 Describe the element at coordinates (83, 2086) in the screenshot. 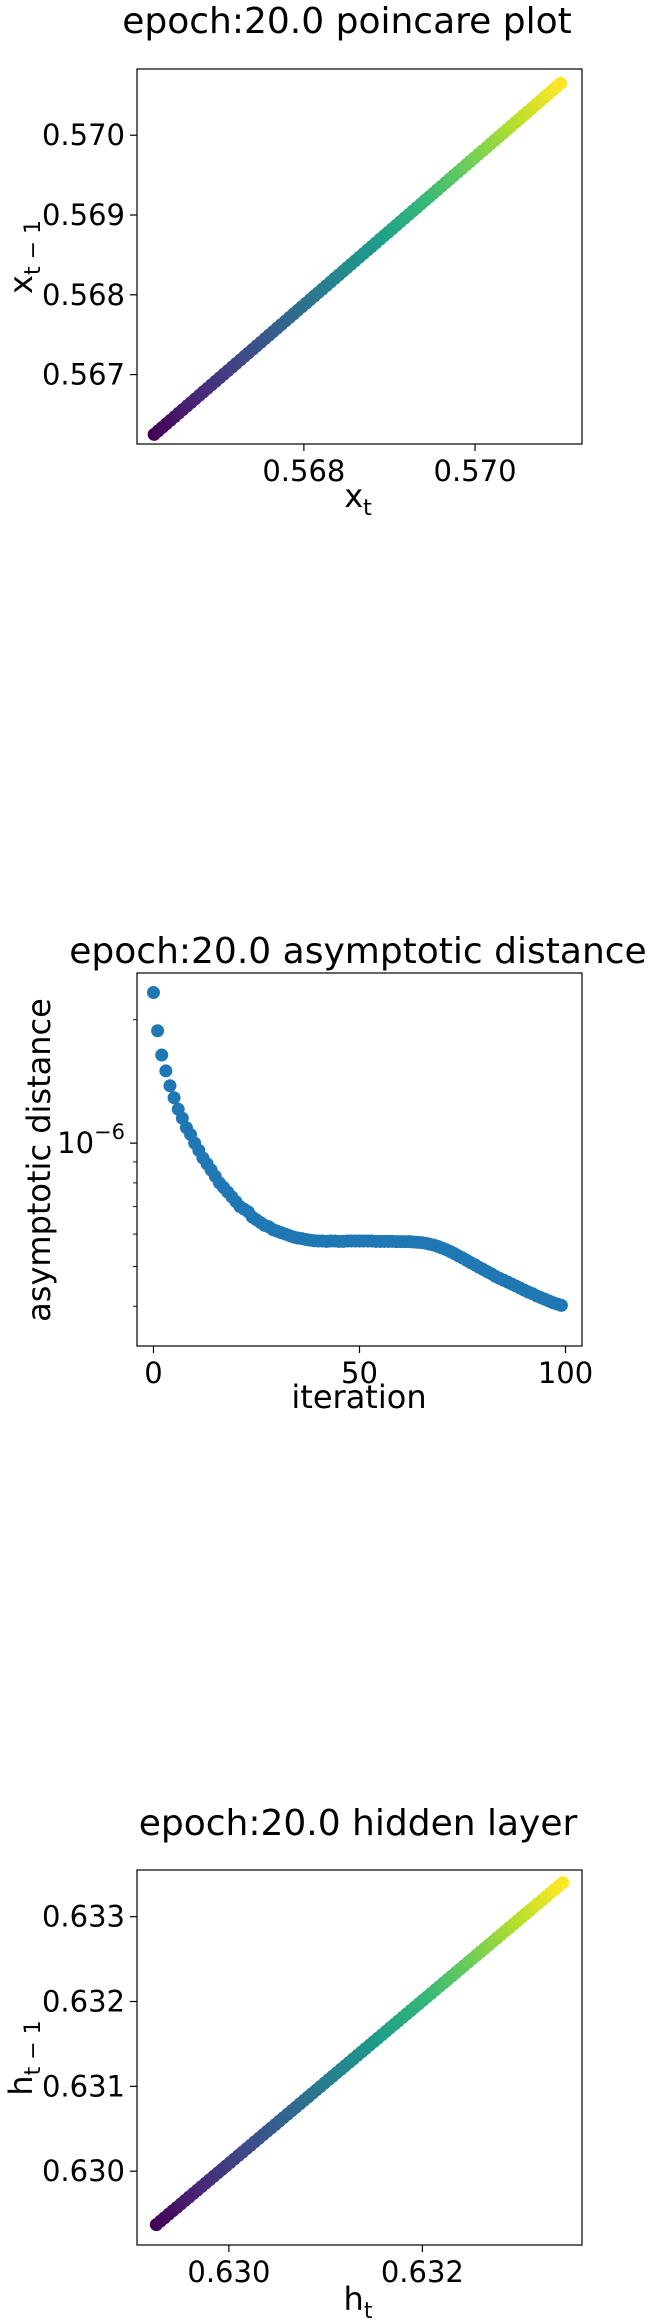

I see `y-tick-label: 0.631` at that location.